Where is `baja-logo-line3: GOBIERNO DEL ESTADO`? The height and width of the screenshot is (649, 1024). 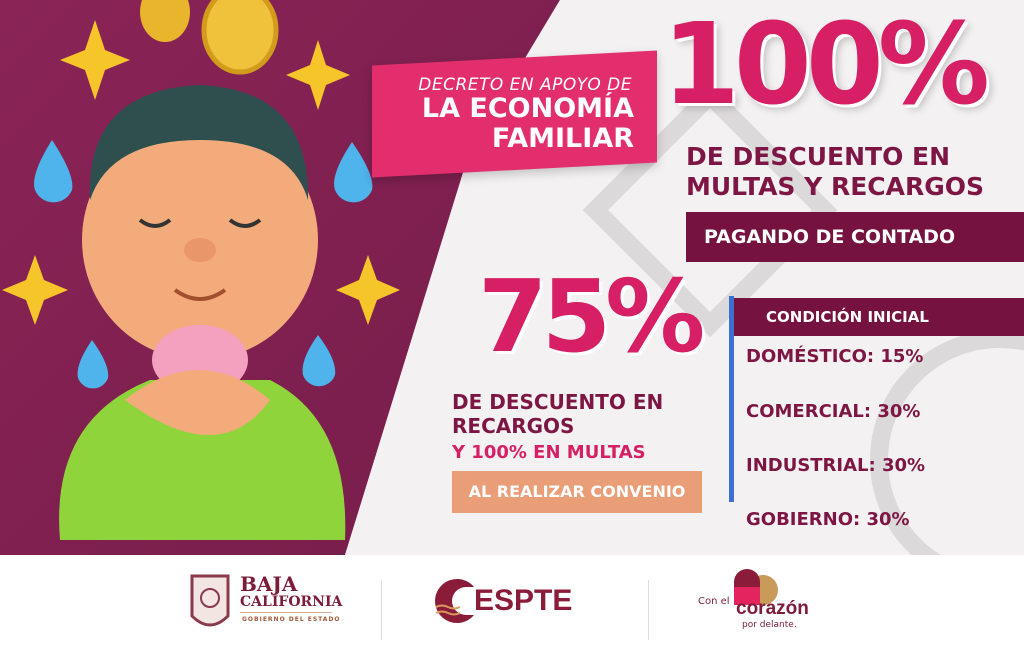 baja-logo-line3: GOBIERNO DEL ESTADO is located at coordinates (291, 619).